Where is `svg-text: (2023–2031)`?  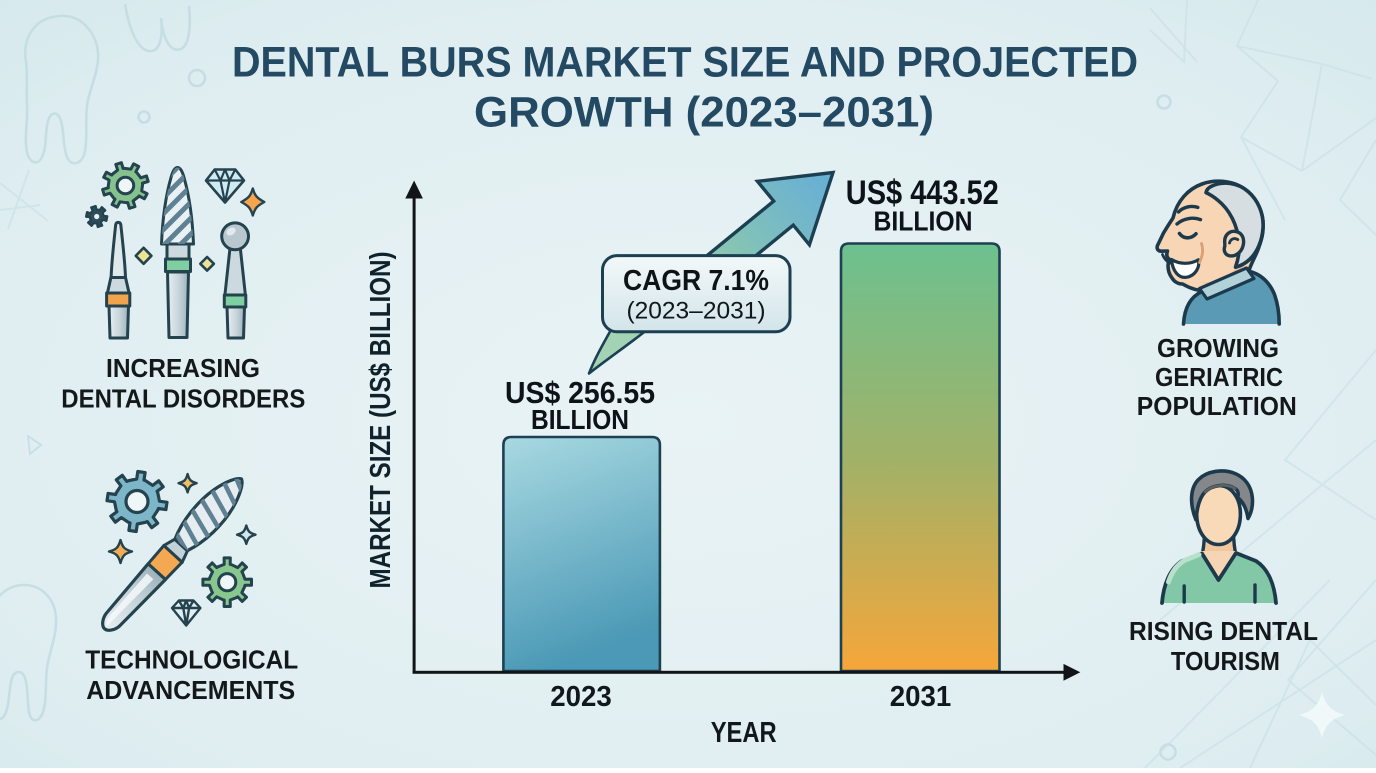 svg-text: (2023–2031) is located at coordinates (696, 311).